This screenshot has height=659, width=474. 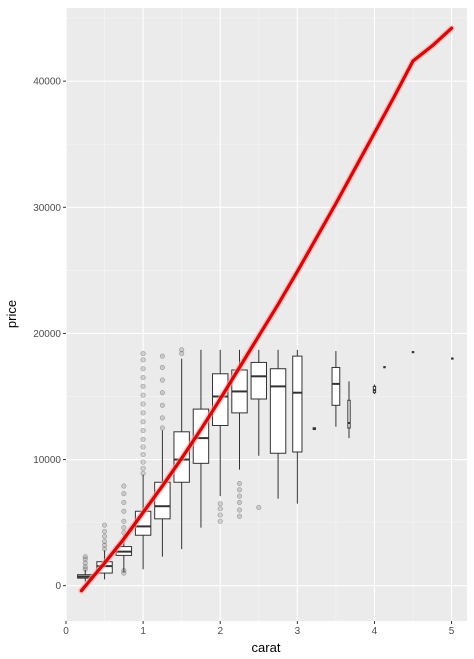 What do you see at coordinates (452, 631) in the screenshot?
I see `x-tick-label: 5` at bounding box center [452, 631].